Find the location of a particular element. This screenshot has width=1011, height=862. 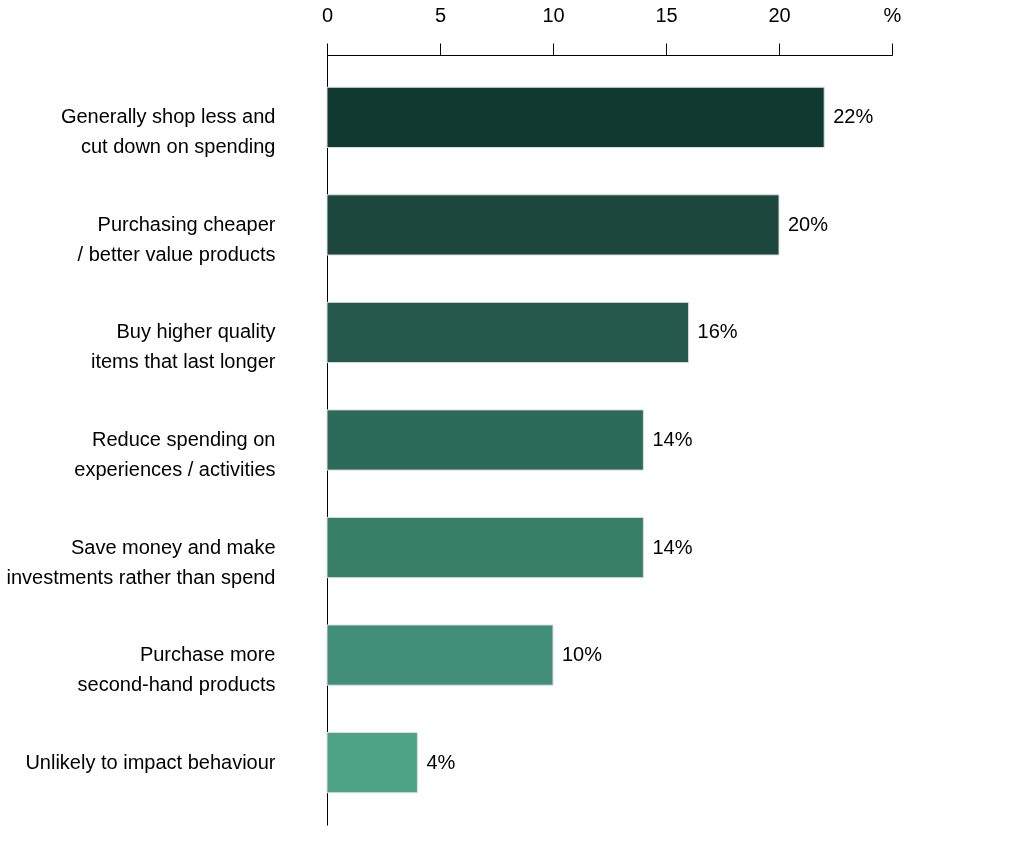

y-tick-label: Reduce spending on experiences / activities is located at coordinates (175, 454).